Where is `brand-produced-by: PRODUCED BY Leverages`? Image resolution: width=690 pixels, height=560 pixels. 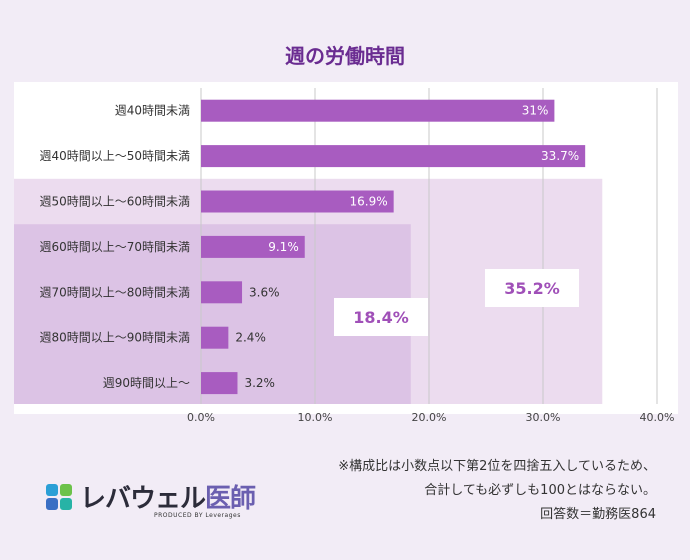 brand-produced-by: PRODUCED BY Leverages is located at coordinates (197, 515).